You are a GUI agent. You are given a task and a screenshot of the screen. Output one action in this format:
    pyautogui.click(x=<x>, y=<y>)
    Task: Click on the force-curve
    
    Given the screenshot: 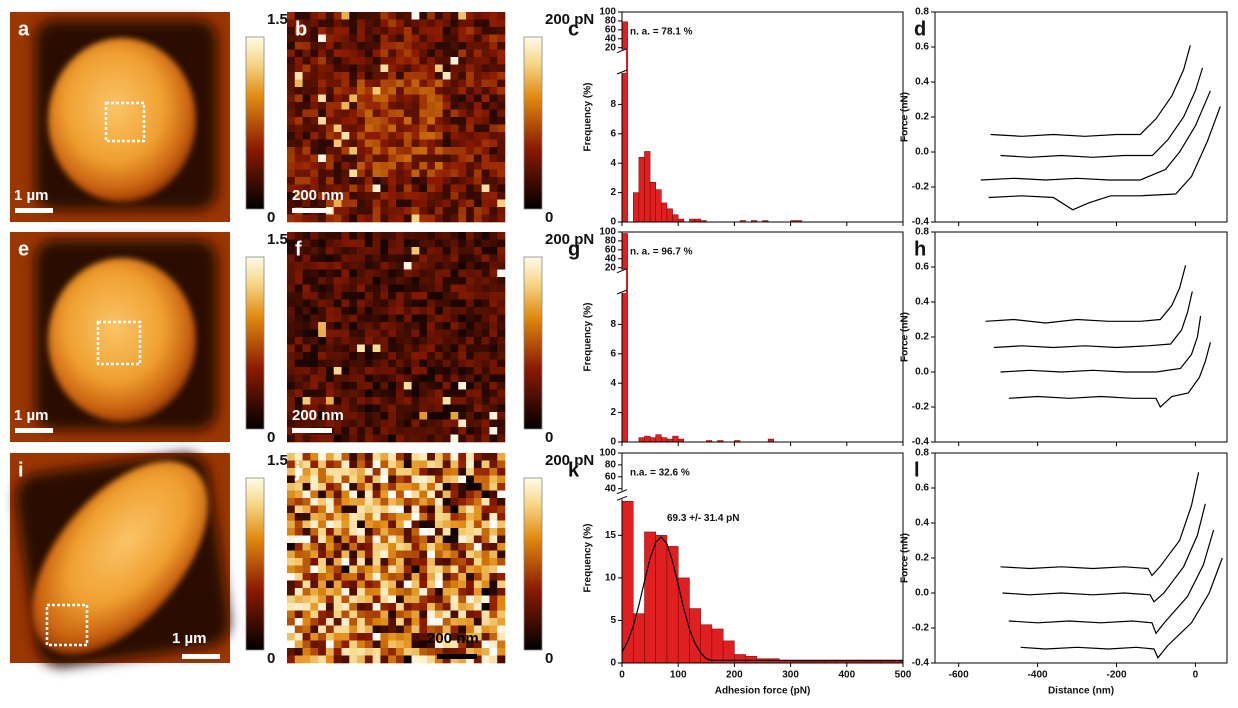 What is the action you would take?
    pyautogui.click(x=1104, y=158)
    